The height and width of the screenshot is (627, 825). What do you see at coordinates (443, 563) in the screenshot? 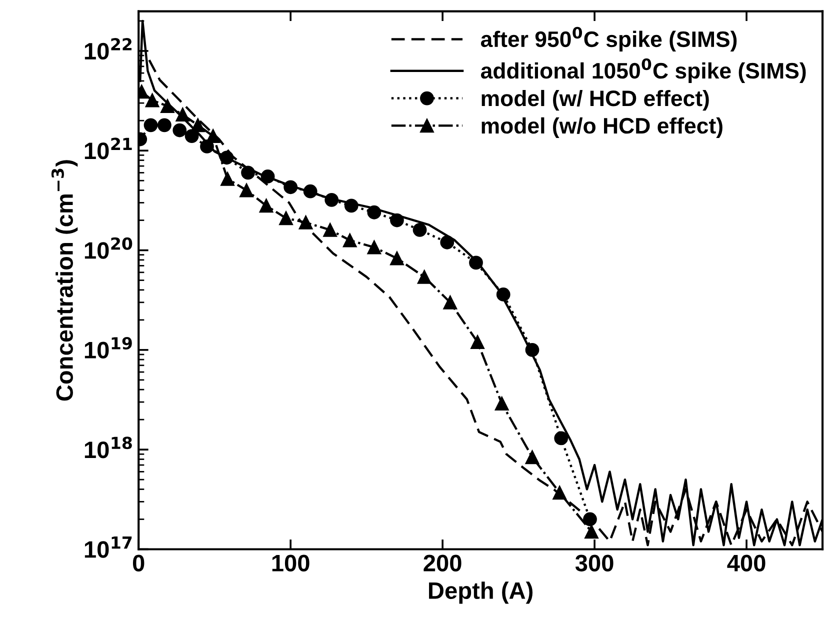
I see `x-tick-label: 200` at bounding box center [443, 563].